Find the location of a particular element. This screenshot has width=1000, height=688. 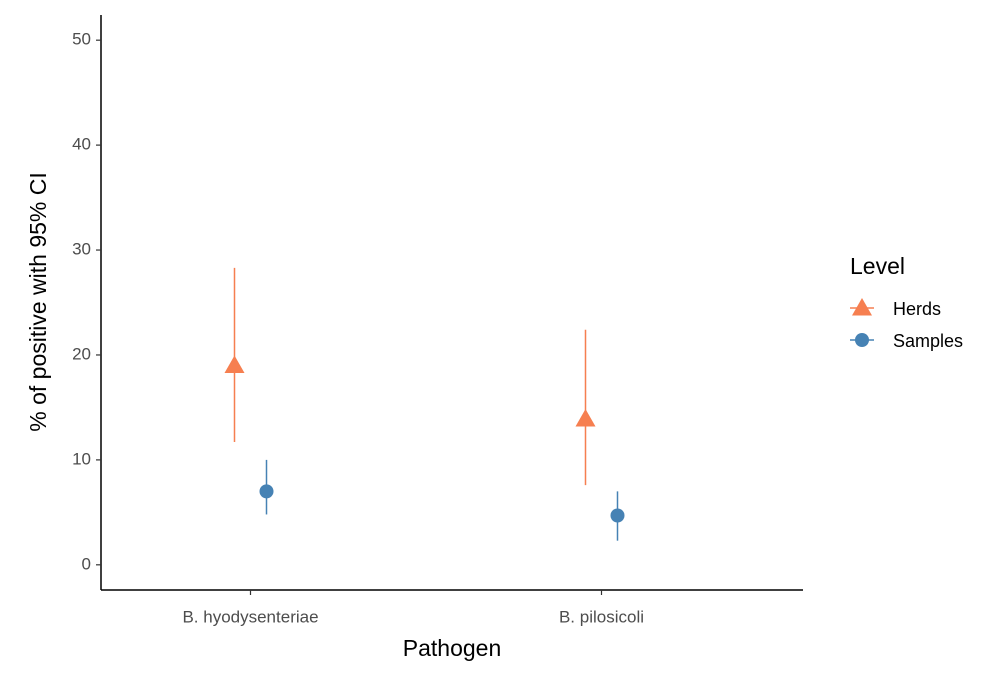

legend-title: Level is located at coordinates (877, 266).